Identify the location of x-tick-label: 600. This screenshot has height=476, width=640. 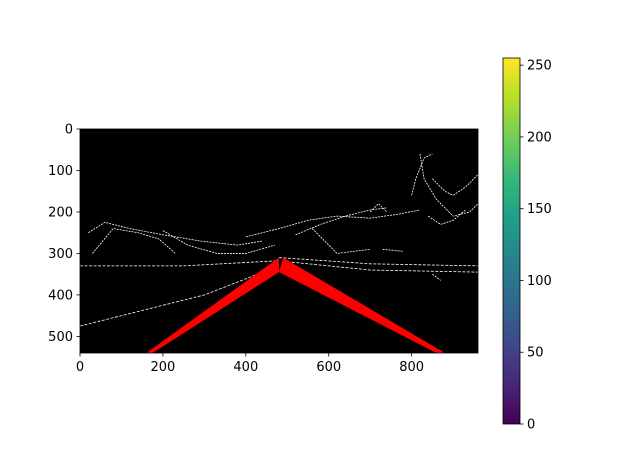
(328, 367).